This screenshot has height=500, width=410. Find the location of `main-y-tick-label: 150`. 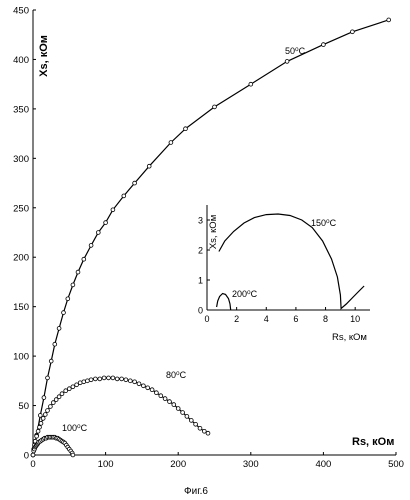

main-y-tick-label: 150 is located at coordinates (21, 307).